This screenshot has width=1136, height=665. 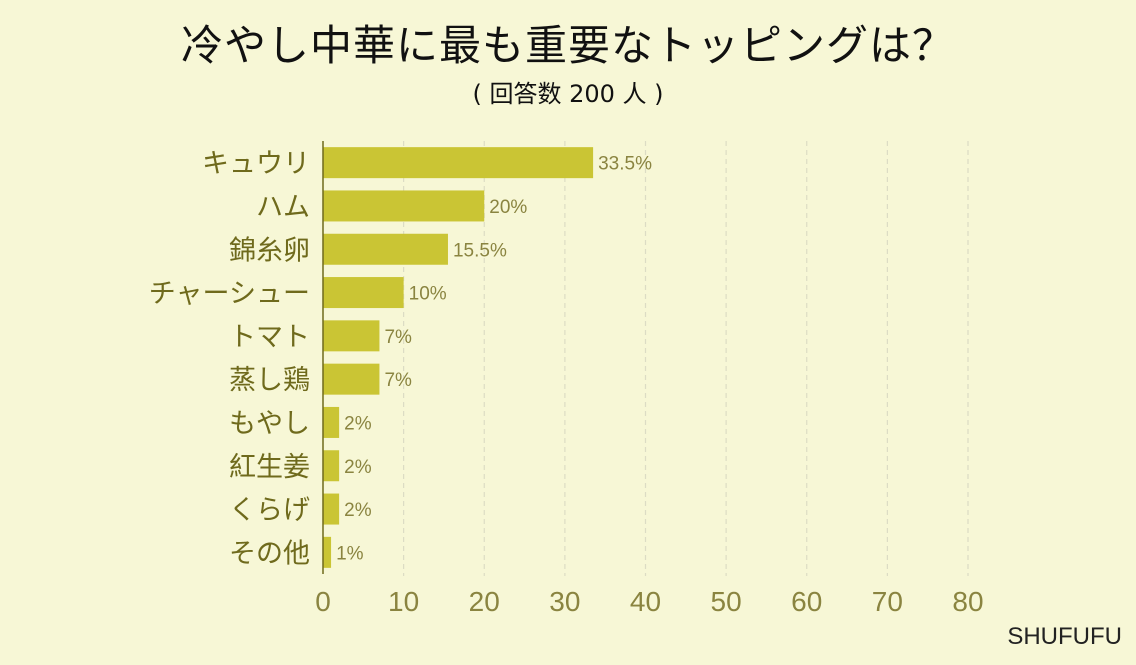 I want to click on x-tick-label: 30, so click(x=564, y=601).